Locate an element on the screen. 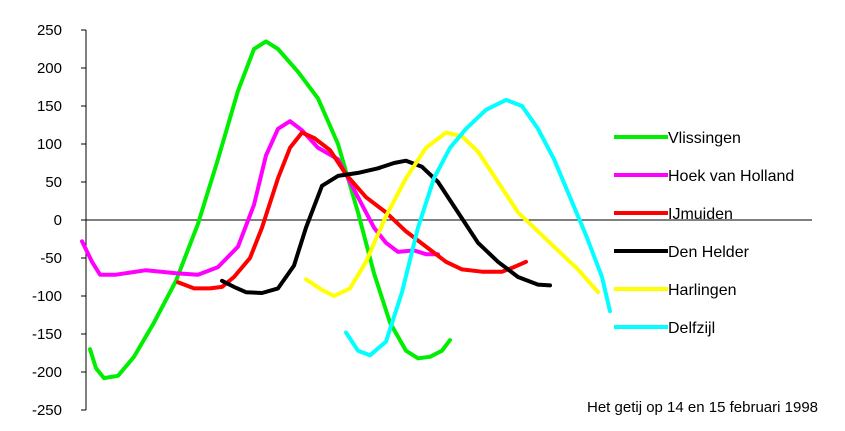 The width and height of the screenshot is (845, 431). y-tick-label: 250 is located at coordinates (49, 30).